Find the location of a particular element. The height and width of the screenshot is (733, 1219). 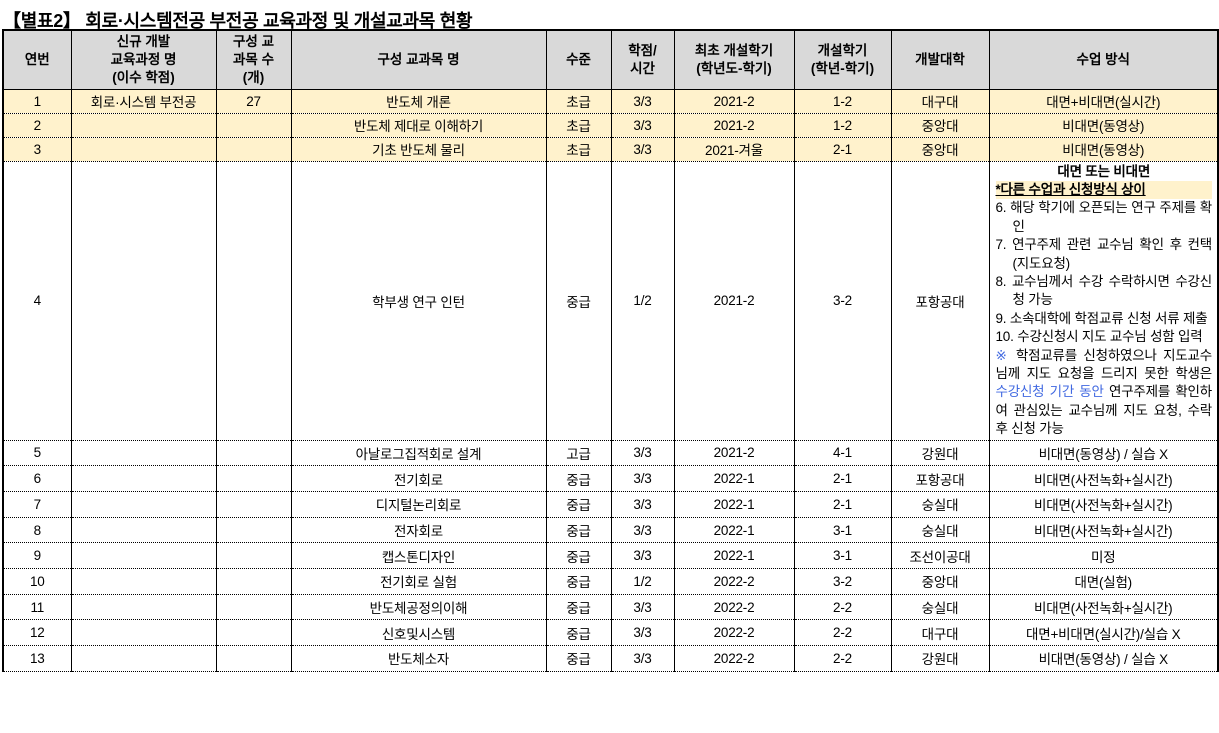

header-term: 개설학기 (학년-학기) is located at coordinates (842, 59).